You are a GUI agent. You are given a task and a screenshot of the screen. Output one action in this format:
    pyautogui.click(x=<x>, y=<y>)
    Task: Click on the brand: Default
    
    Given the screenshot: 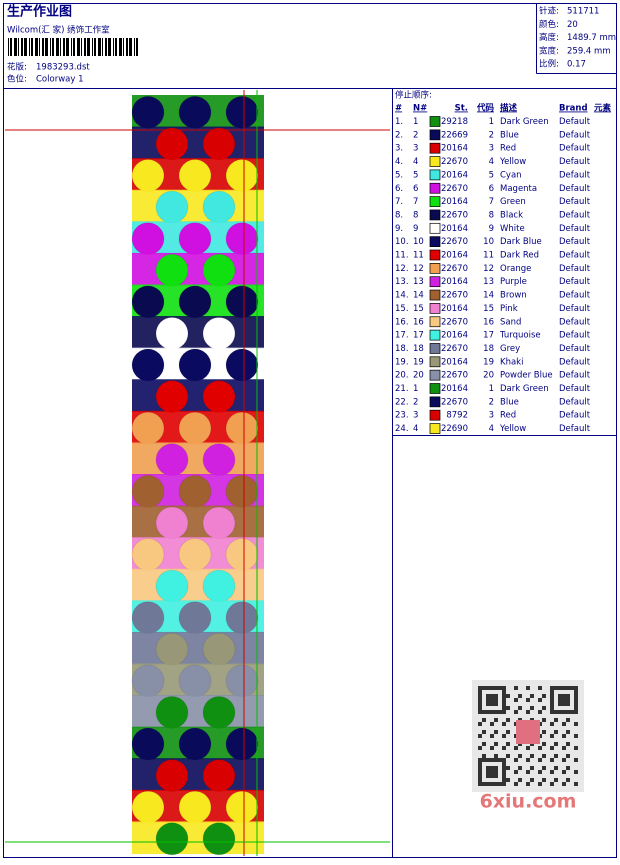 What is the action you would take?
    pyautogui.click(x=575, y=429)
    